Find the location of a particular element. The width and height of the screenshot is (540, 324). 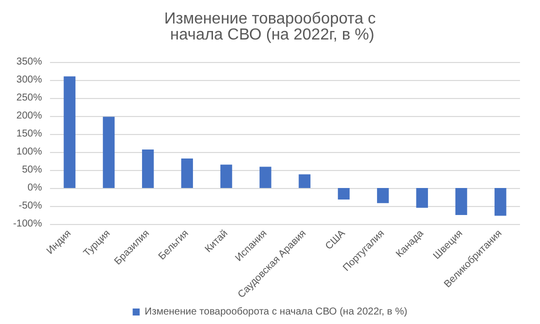

y-tick-label: -50% is located at coordinates (30, 206).